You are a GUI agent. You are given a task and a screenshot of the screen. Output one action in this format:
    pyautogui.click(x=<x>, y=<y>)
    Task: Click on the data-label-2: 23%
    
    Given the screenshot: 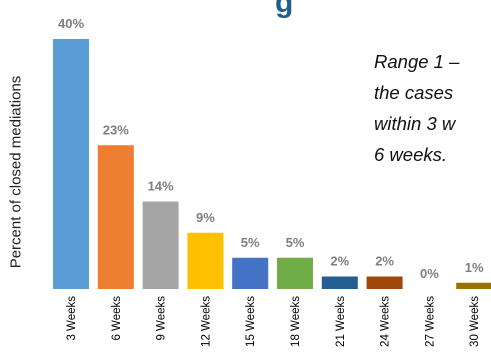 What is the action you would take?
    pyautogui.click(x=116, y=129)
    